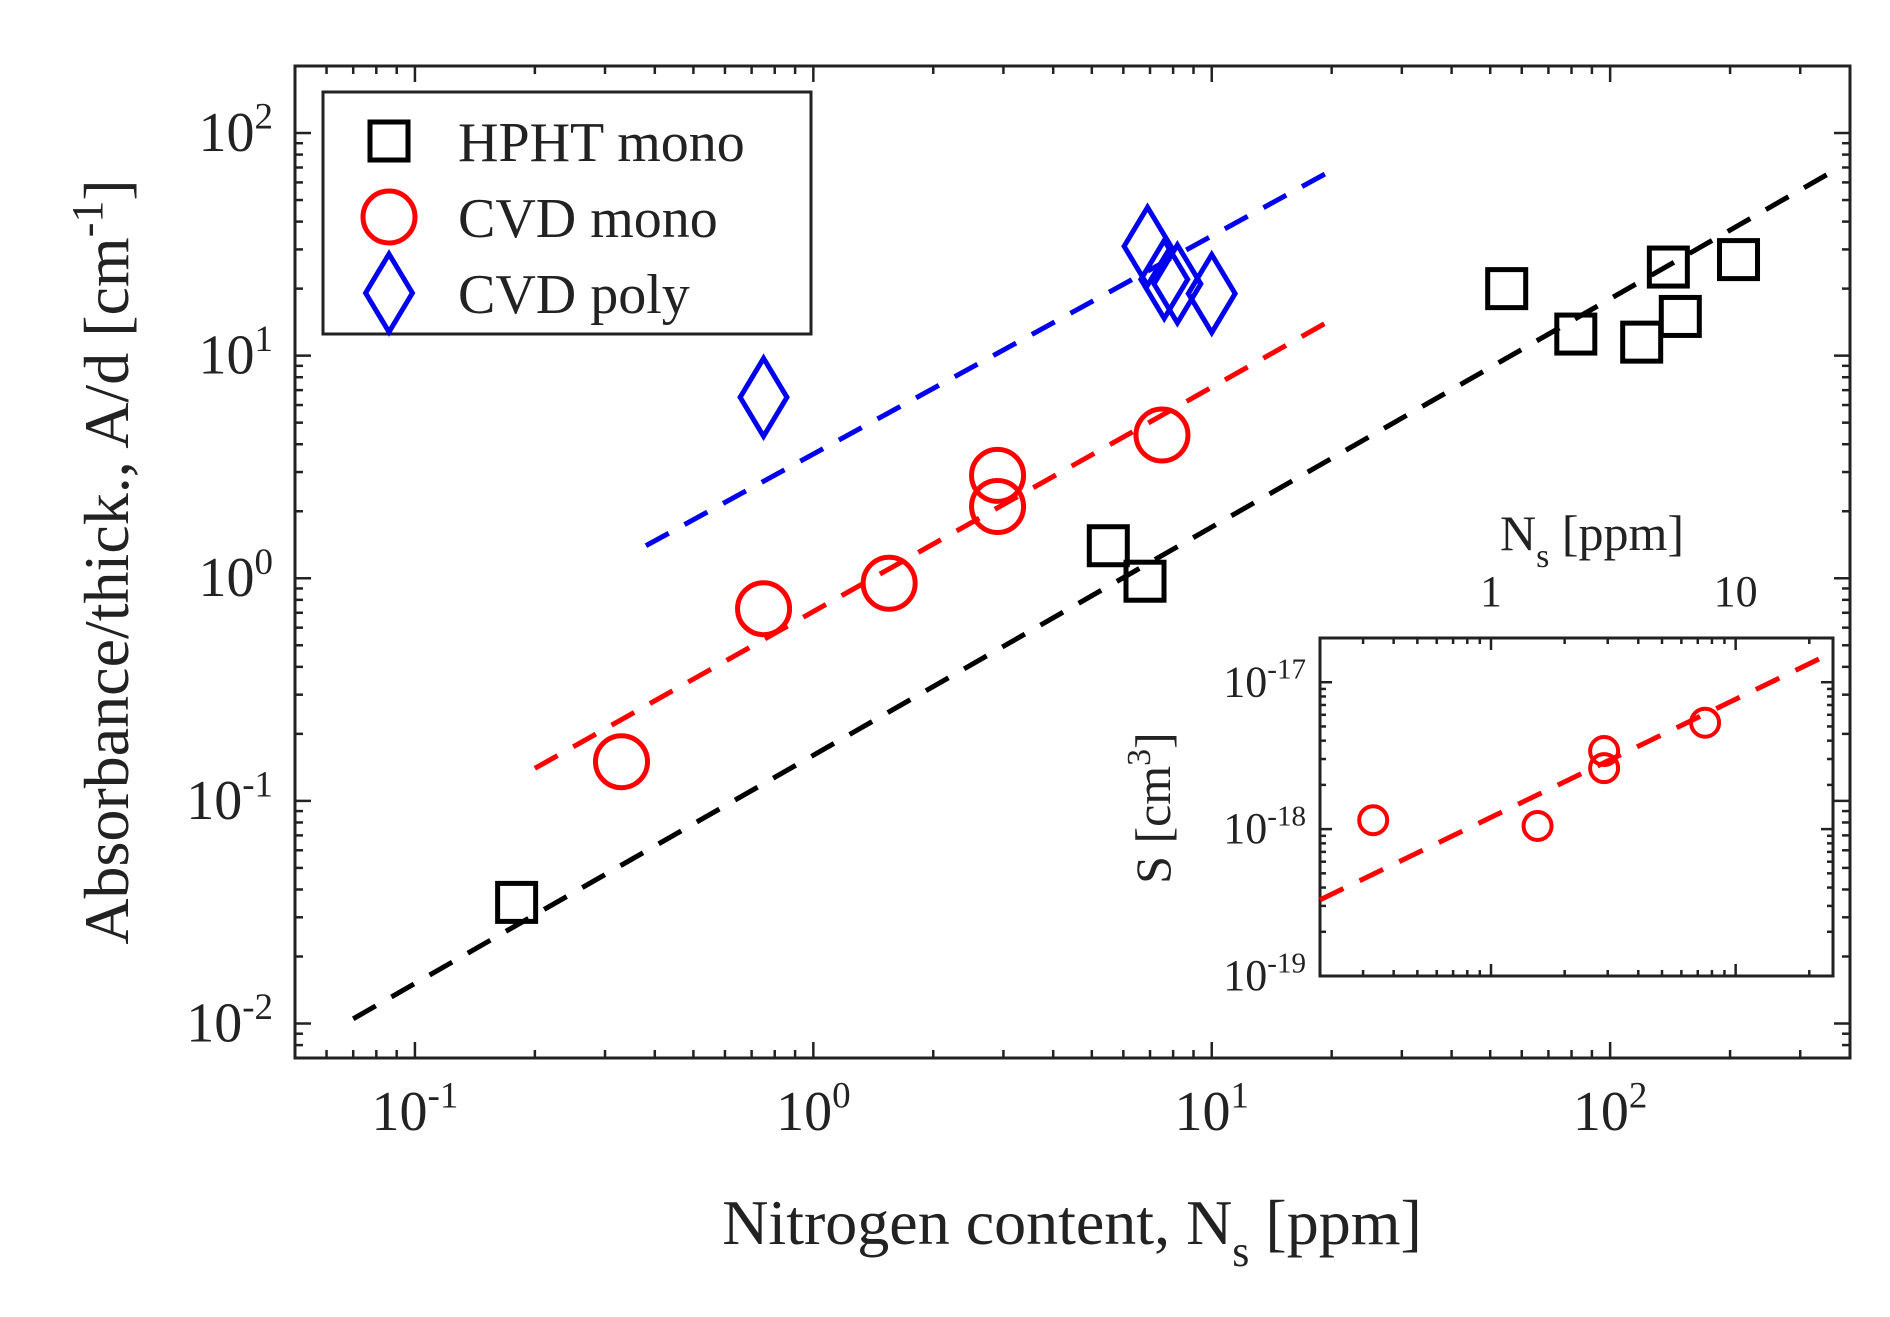  I want to click on inset-y-tick-label: 10-17, so click(1264, 680).